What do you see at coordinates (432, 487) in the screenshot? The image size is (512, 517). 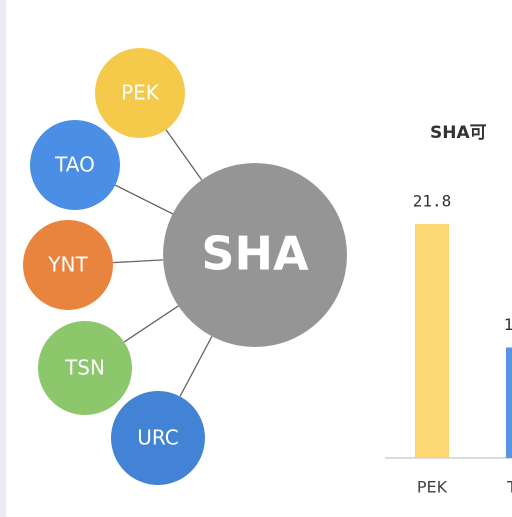 I see `x-tick-label: PEK` at bounding box center [432, 487].